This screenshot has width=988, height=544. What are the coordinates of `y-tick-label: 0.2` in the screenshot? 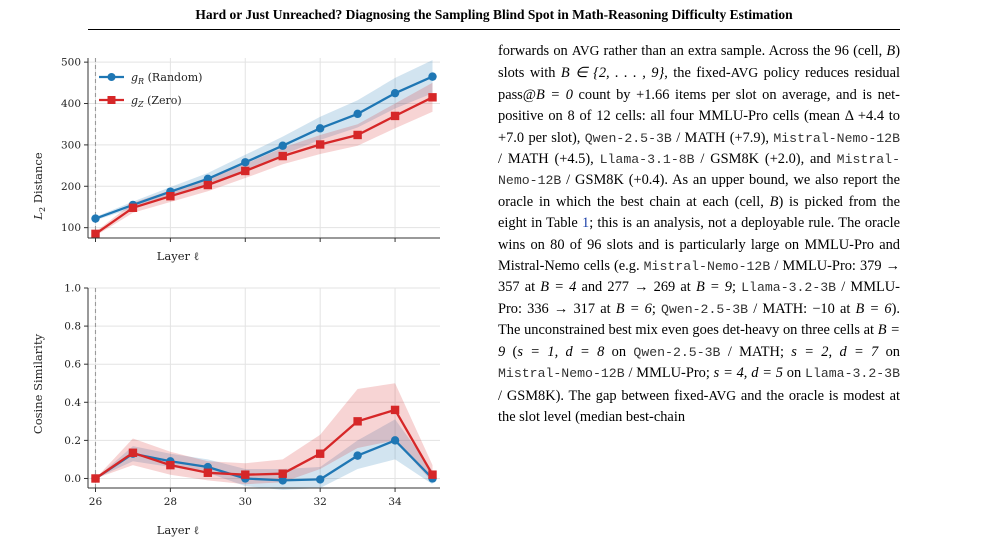 It's located at (72, 441).